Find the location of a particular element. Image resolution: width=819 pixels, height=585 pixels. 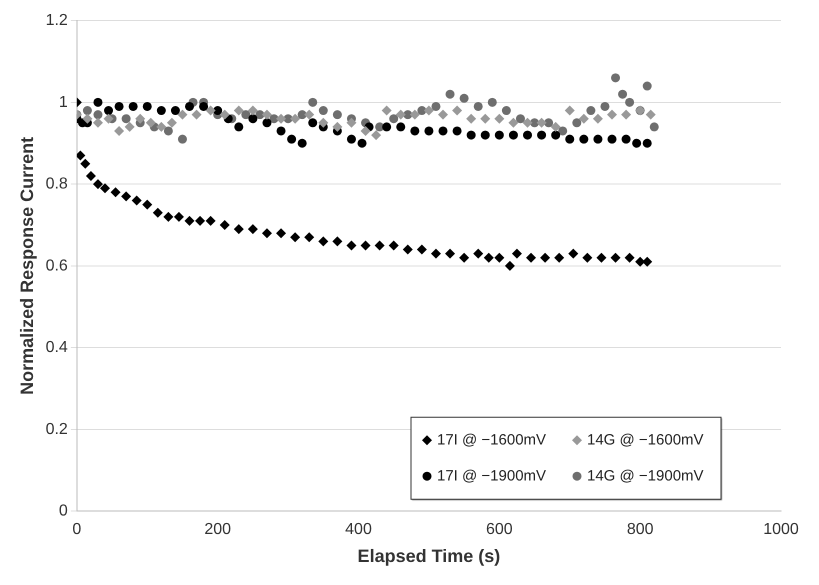

x-tick-label: 800 is located at coordinates (640, 529).